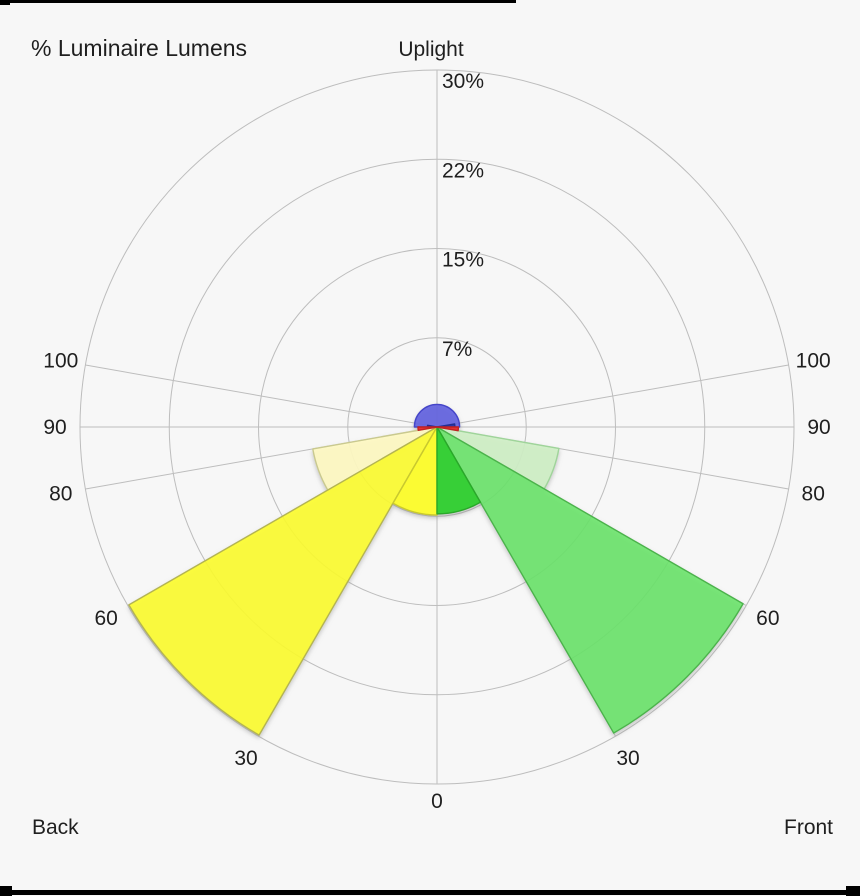 The width and height of the screenshot is (860, 896). What do you see at coordinates (258, 1) in the screenshot?
I see `edge-artifact-top-bar` at bounding box center [258, 1].